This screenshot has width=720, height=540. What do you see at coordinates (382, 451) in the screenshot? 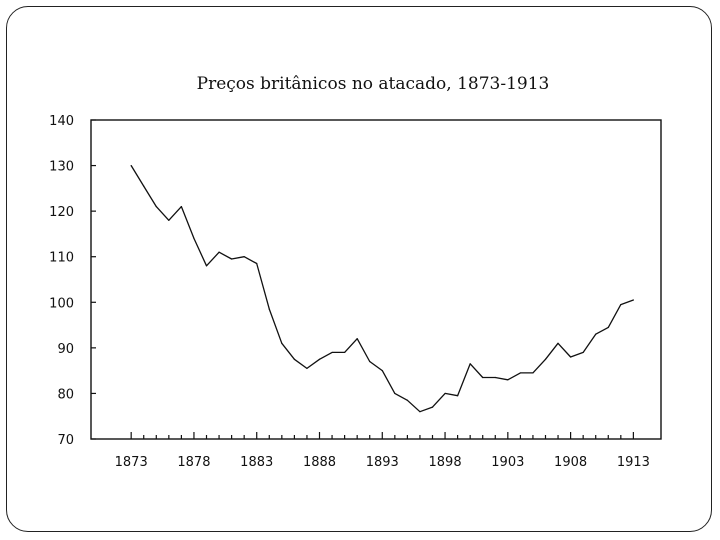
I see `x-axis-ticks: 1873 1878 1883 1888 1893 1898 1903 1908 1913` at bounding box center [382, 451].